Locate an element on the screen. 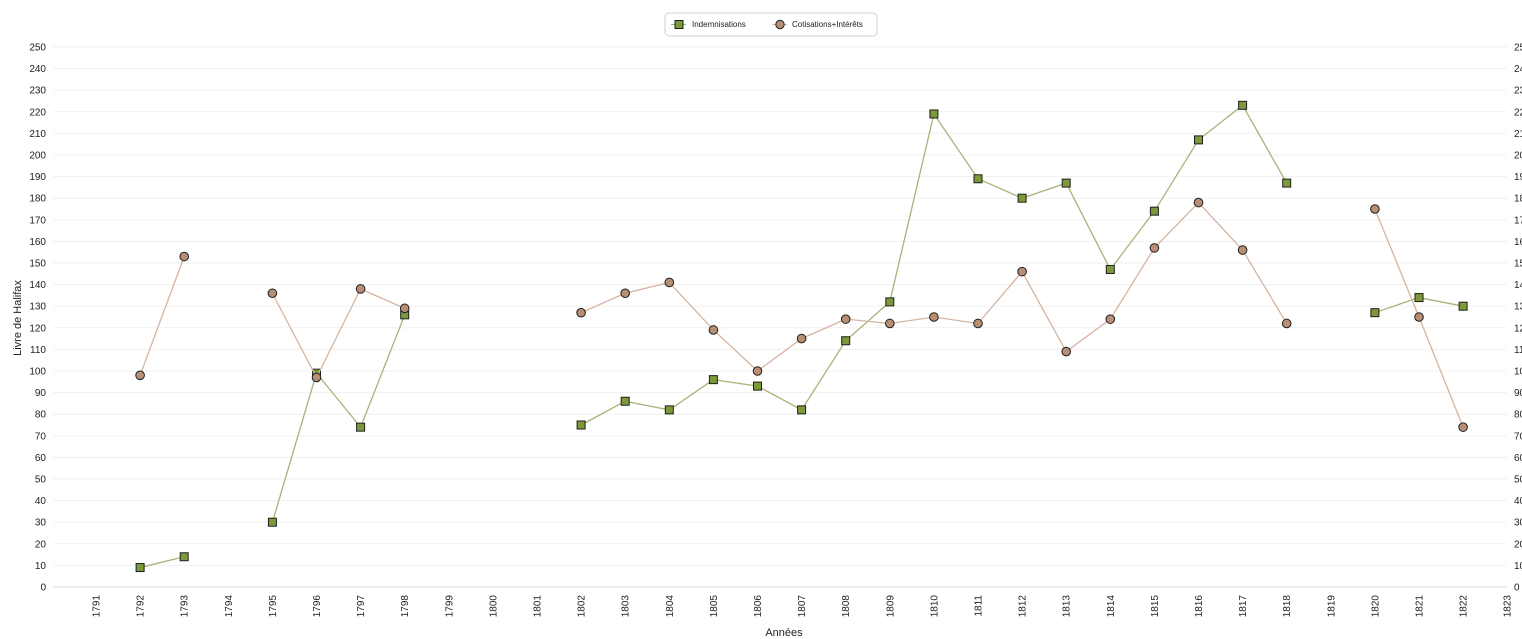  x-tick-label: 1793 is located at coordinates (185, 606).